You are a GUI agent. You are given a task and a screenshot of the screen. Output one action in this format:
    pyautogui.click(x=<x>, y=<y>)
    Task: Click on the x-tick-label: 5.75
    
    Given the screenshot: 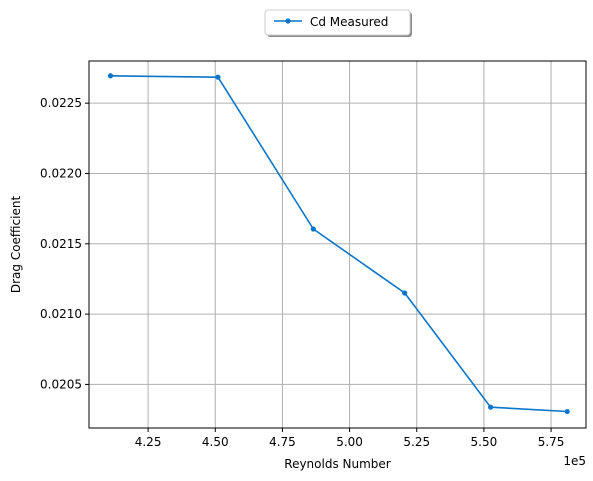 What is the action you would take?
    pyautogui.click(x=551, y=442)
    